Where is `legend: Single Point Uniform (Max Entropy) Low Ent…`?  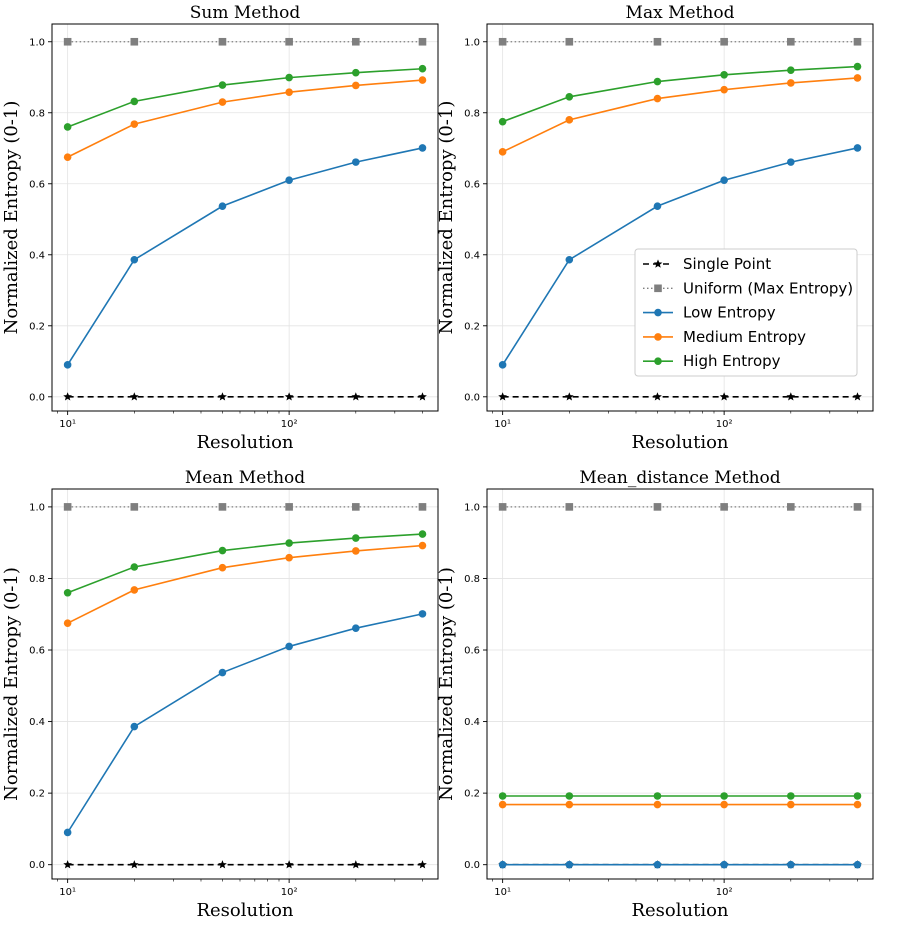 legend: Single Point Uniform (Max Entropy) Low Ent… is located at coordinates (746, 312).